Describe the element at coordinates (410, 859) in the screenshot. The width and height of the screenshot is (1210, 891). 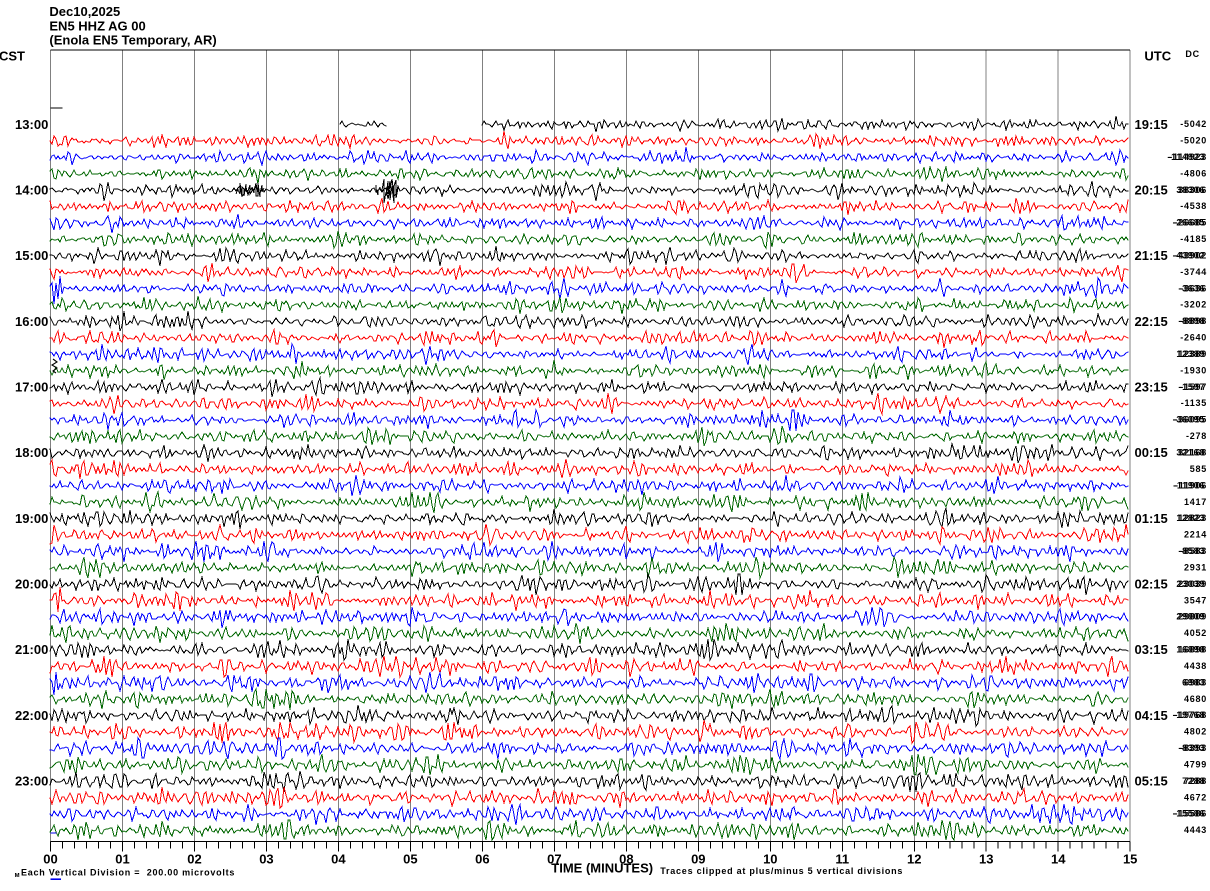
I see `svg-text: 05` at that location.